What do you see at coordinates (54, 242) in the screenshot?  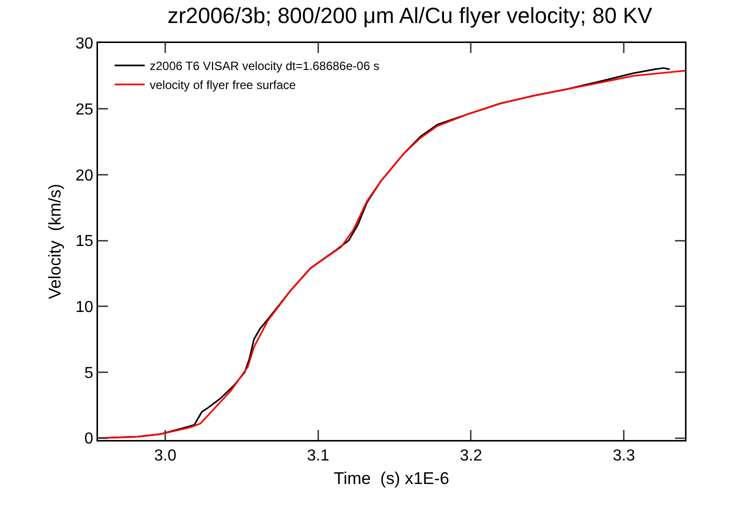 I see `y-axis-title: Velocity (km/s)` at bounding box center [54, 242].